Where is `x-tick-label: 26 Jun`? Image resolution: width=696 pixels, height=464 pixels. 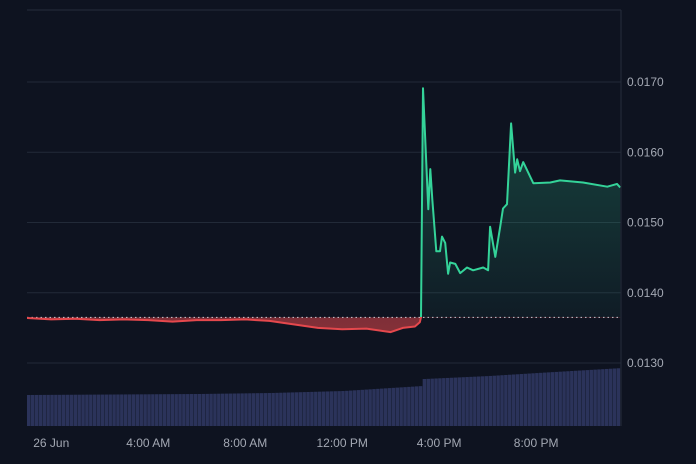 x-tick-label: 26 Jun is located at coordinates (51, 443).